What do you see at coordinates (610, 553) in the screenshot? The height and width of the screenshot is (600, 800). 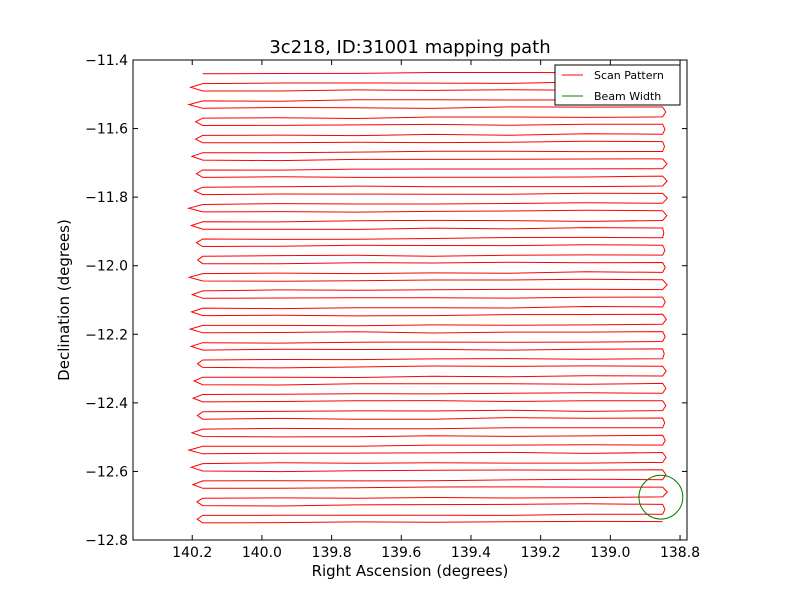 I see `x-tick-label: 139.0` at bounding box center [610, 553].